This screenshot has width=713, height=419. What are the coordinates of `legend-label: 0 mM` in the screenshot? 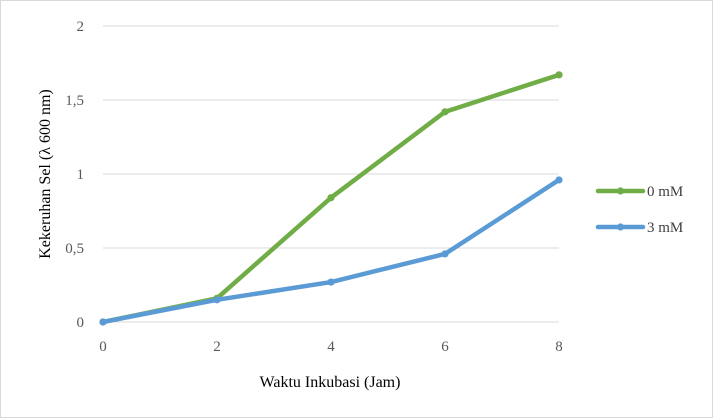 It's located at (665, 192).